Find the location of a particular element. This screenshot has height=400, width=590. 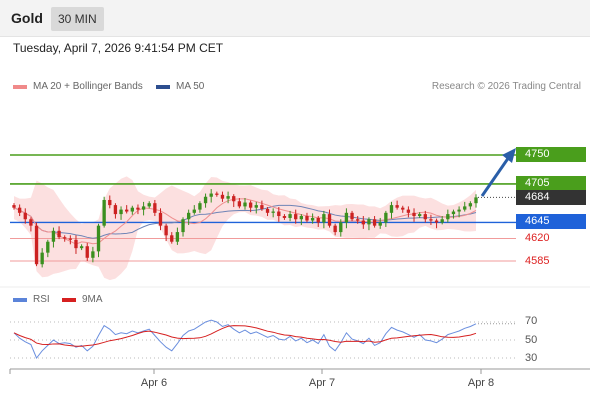

rsi-9ma-line is located at coordinates (245, 336).